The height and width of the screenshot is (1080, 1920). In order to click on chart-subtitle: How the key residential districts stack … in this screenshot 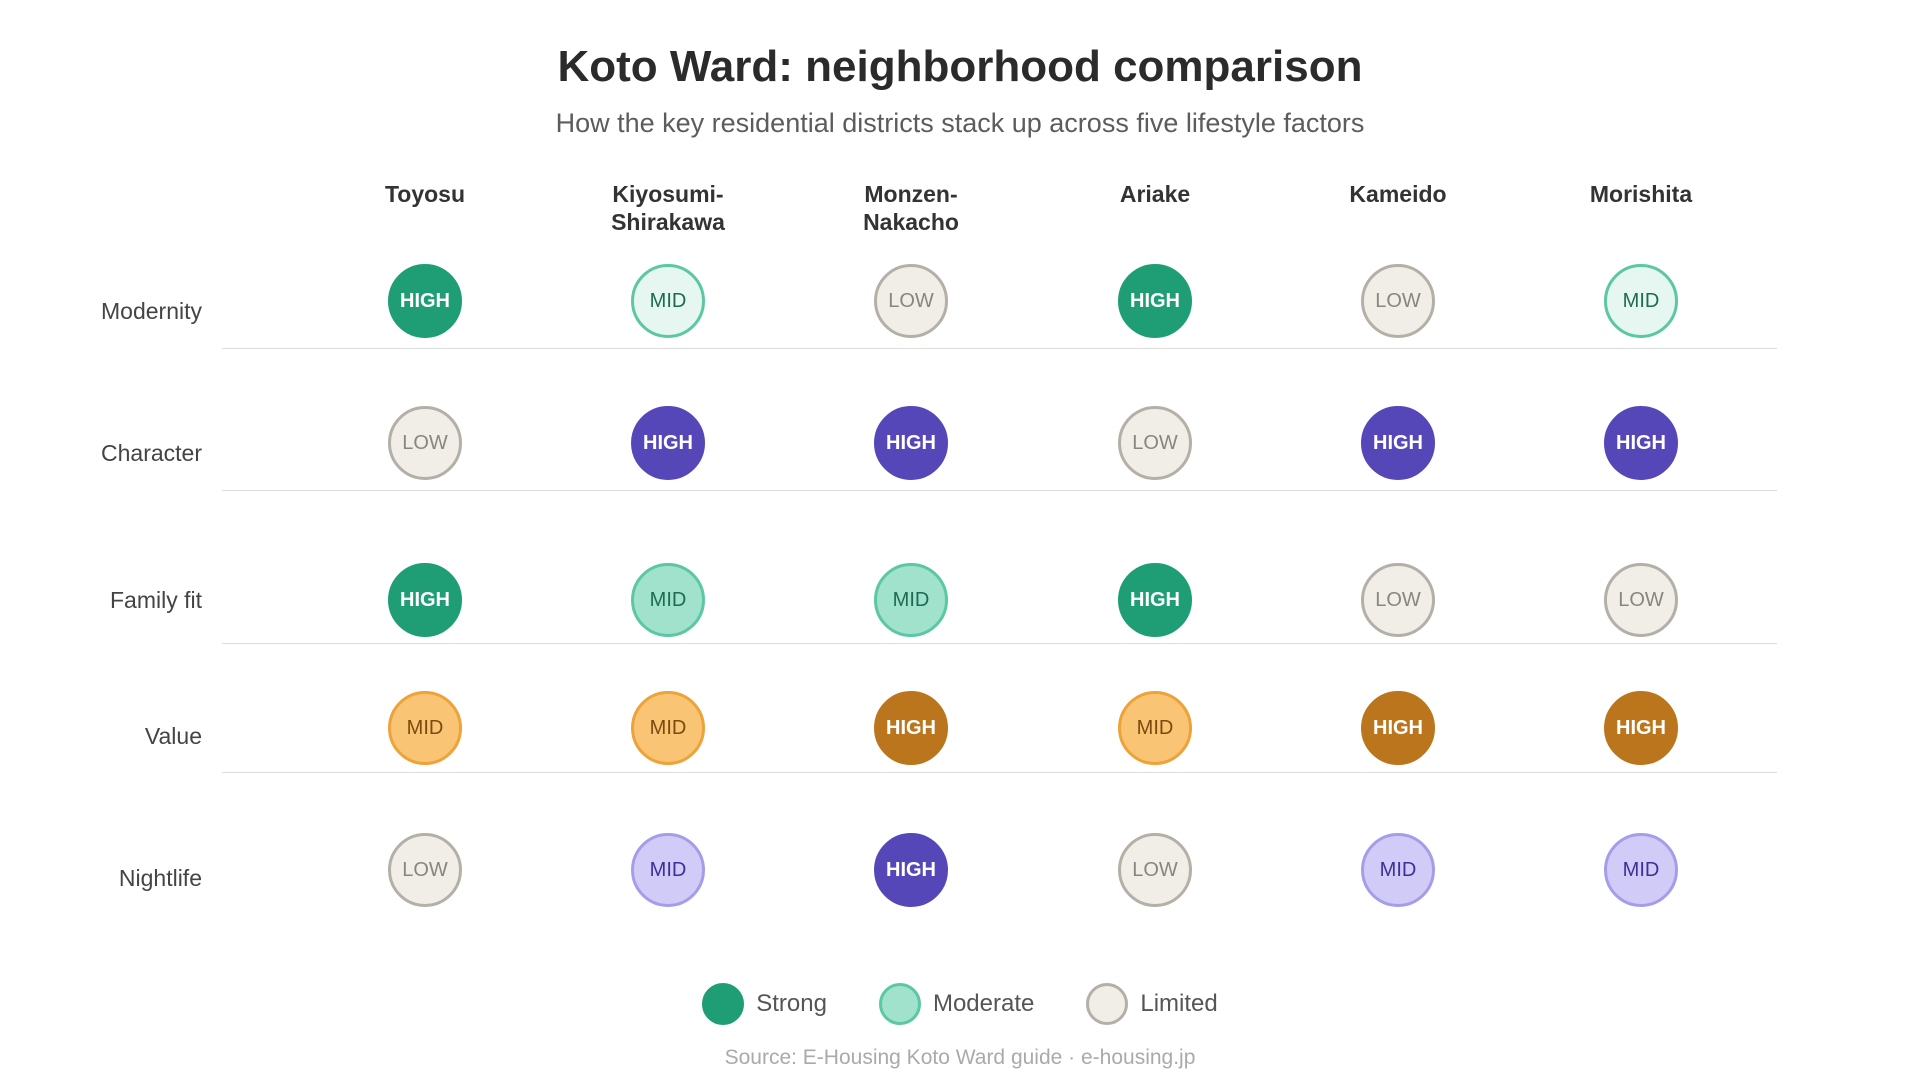, I will do `click(960, 123)`.